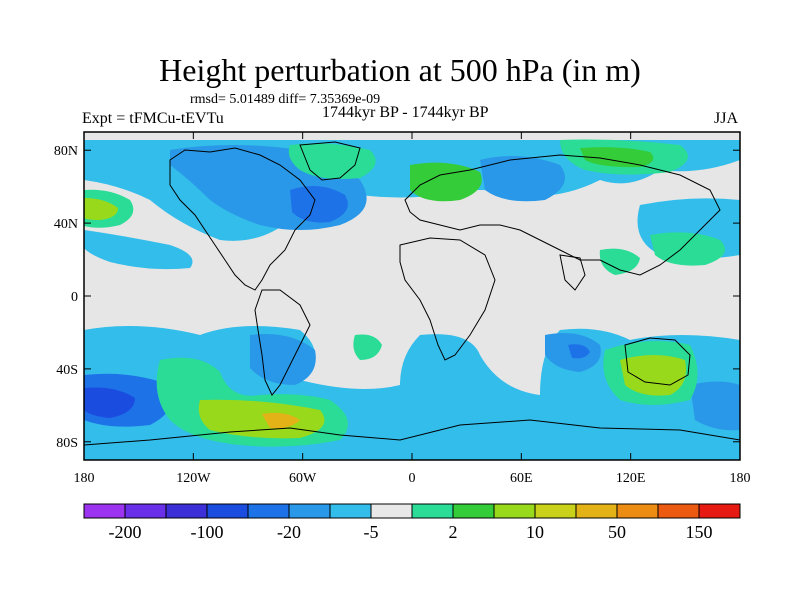  What do you see at coordinates (617, 157) in the screenshot?
I see `contour-positive-siberia-core` at bounding box center [617, 157].